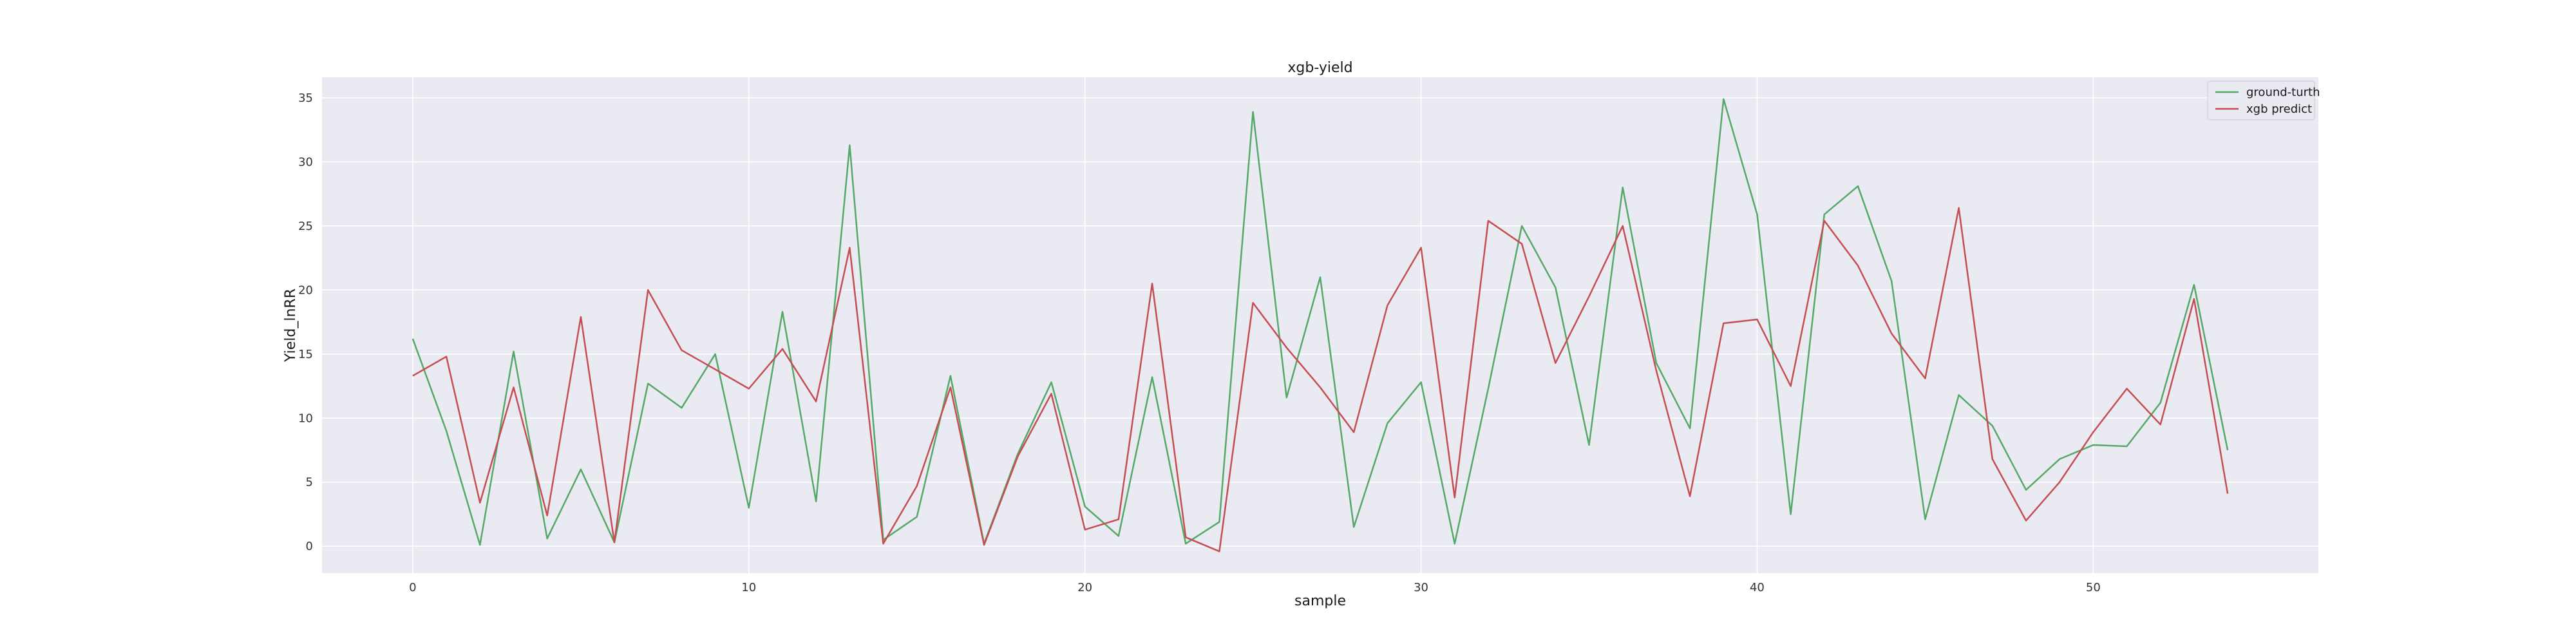  What do you see at coordinates (291, 326) in the screenshot?
I see `y-axis-label: Yield_lnRR` at bounding box center [291, 326].